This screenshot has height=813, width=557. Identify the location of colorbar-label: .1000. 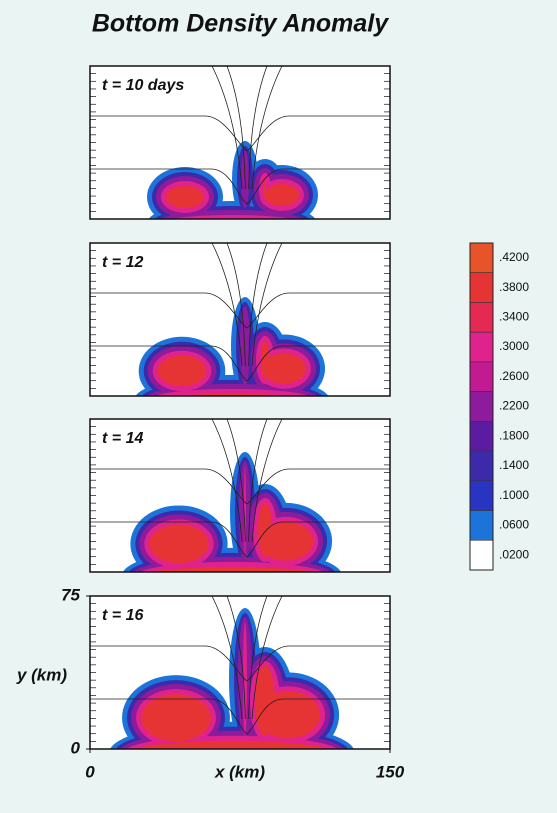
(514, 495).